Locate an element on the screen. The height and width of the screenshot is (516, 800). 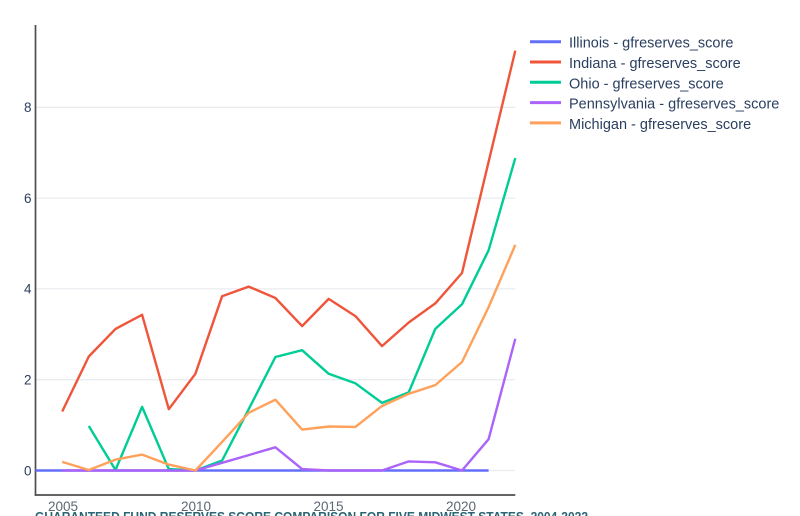
svg-text: 2 is located at coordinates (28, 380).